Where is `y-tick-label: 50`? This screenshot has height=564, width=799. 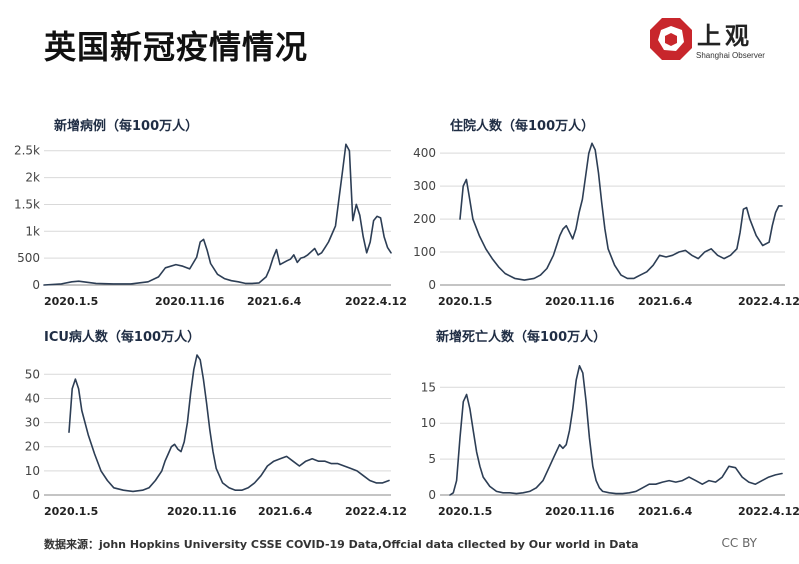 y-tick-label: 50 is located at coordinates (32, 374).